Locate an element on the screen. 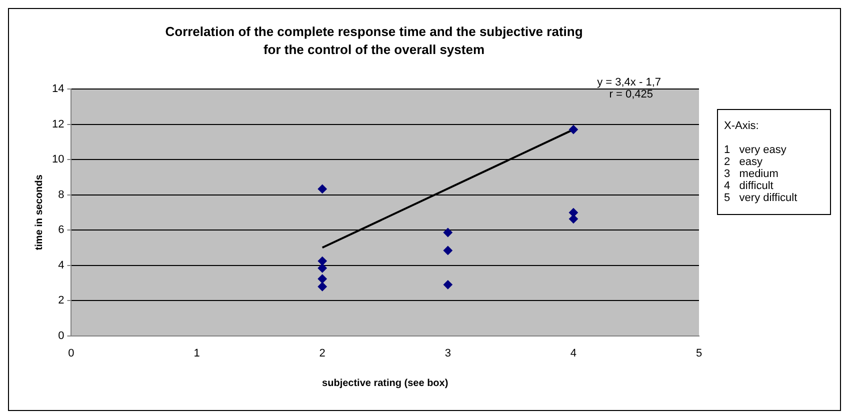 The width and height of the screenshot is (849, 419). y-axis-title: time in seconds is located at coordinates (39, 212).